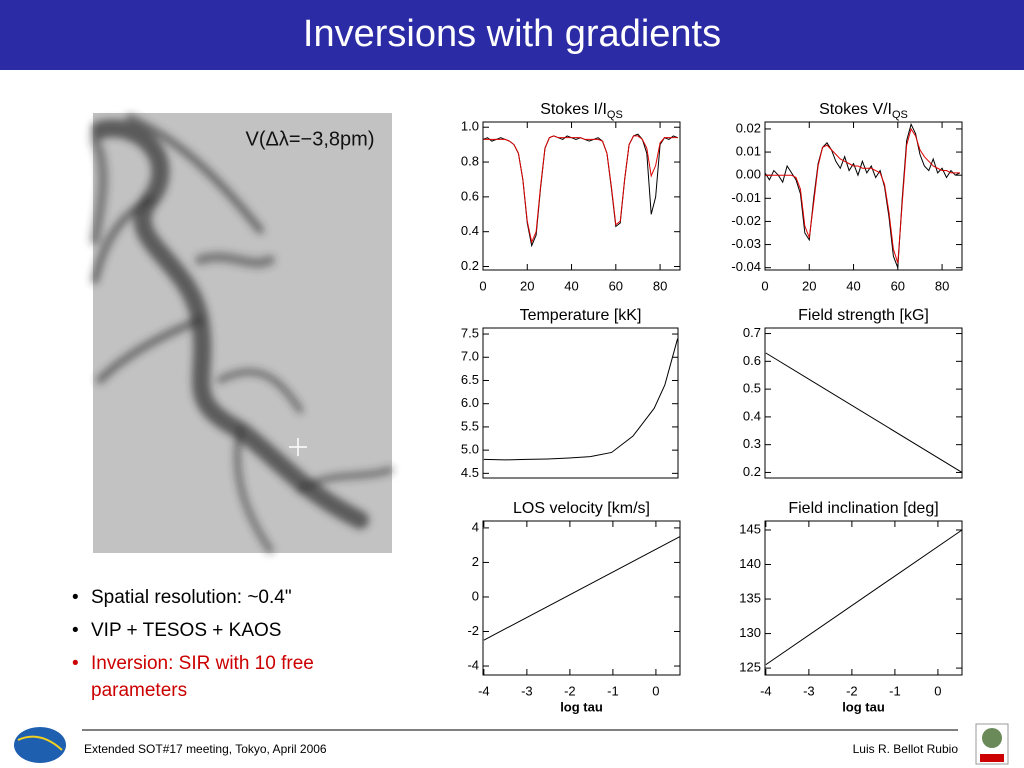  Describe the element at coordinates (470, 472) in the screenshot. I see `y-tick-label: 4.5` at that location.